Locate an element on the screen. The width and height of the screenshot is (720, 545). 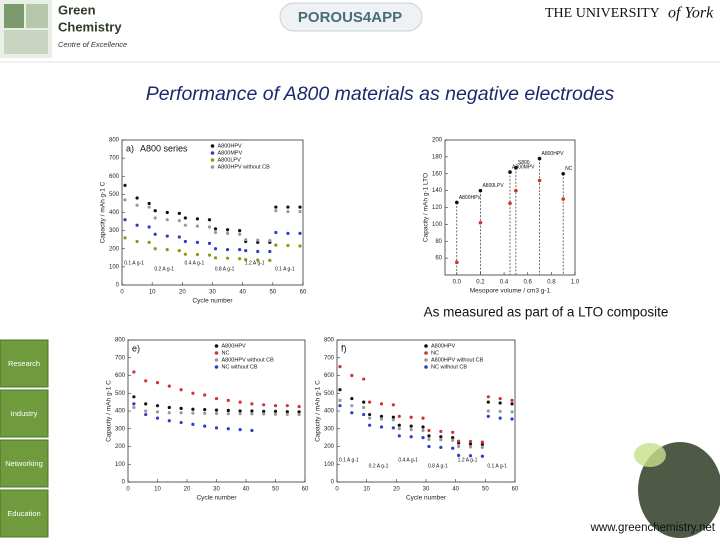
x-tick-label: 0.4 is located at coordinates (504, 283).